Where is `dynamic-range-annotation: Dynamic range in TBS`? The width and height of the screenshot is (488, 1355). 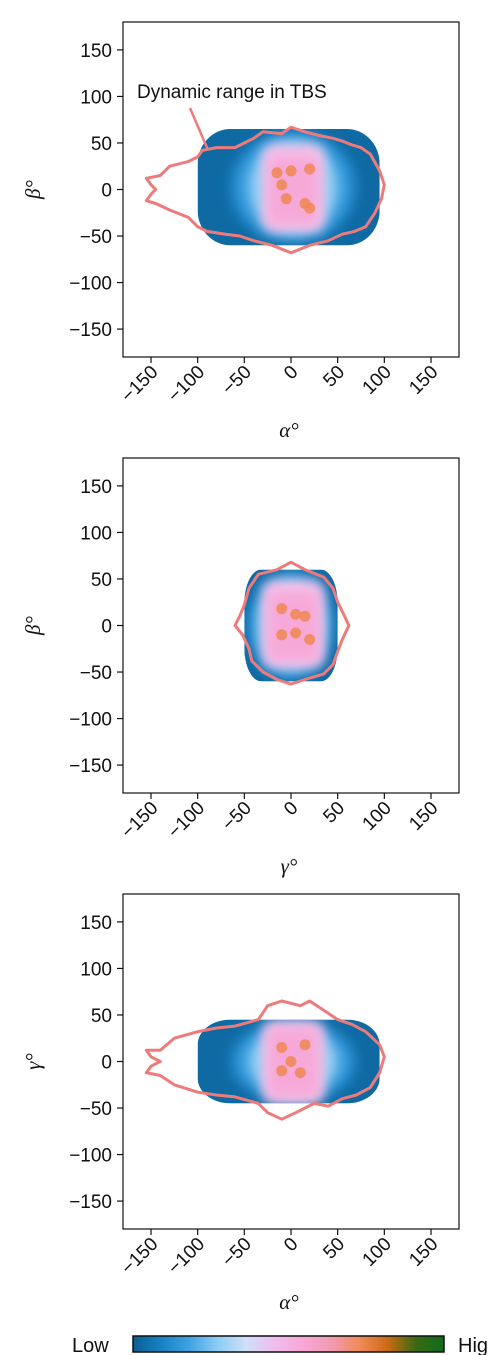 dynamic-range-annotation: Dynamic range in TBS is located at coordinates (232, 92).